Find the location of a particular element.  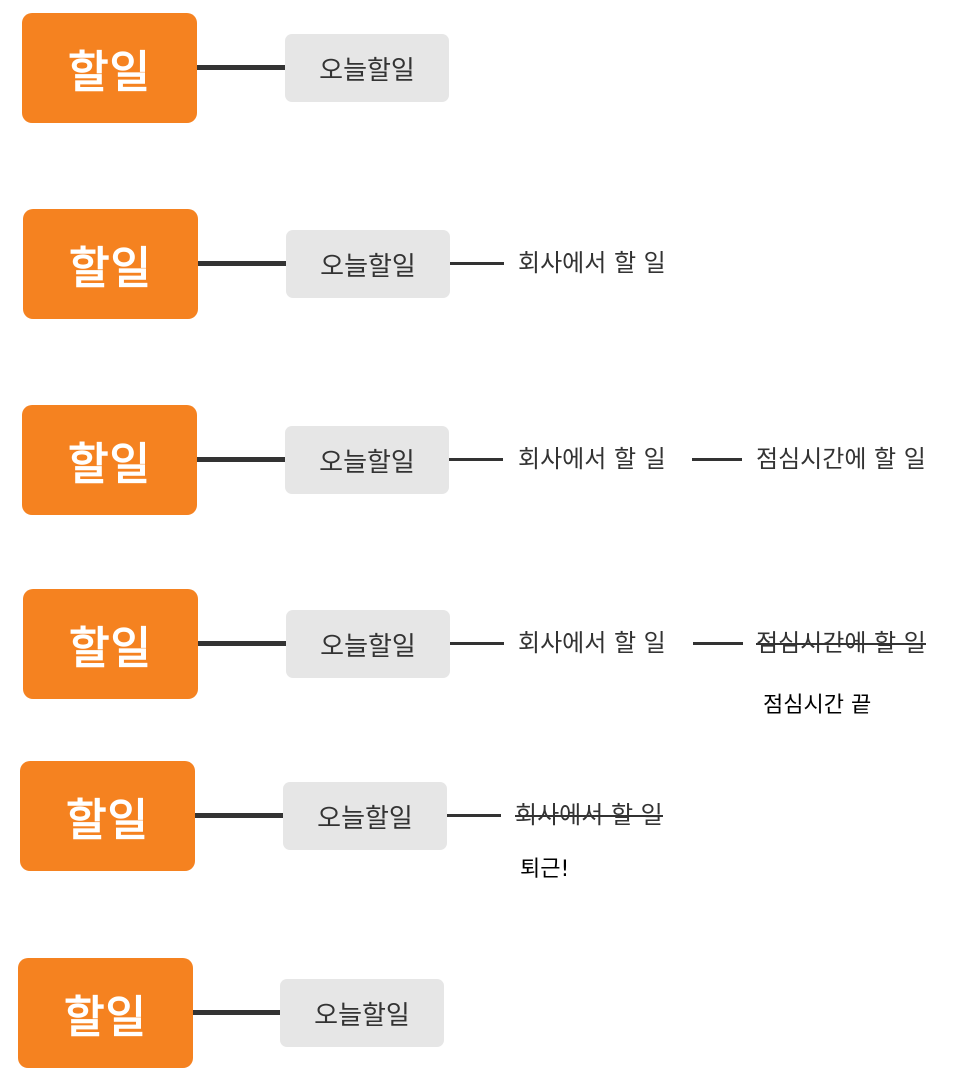

great-grandchild-topic: 점심시간에 할 일 is located at coordinates (841, 459).